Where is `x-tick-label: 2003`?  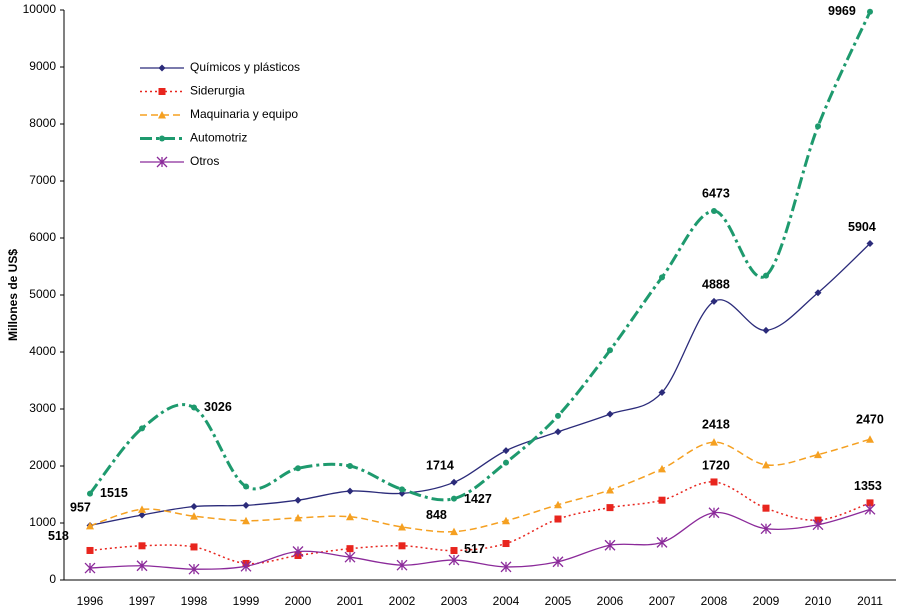
x-tick-label: 2003 is located at coordinates (454, 601).